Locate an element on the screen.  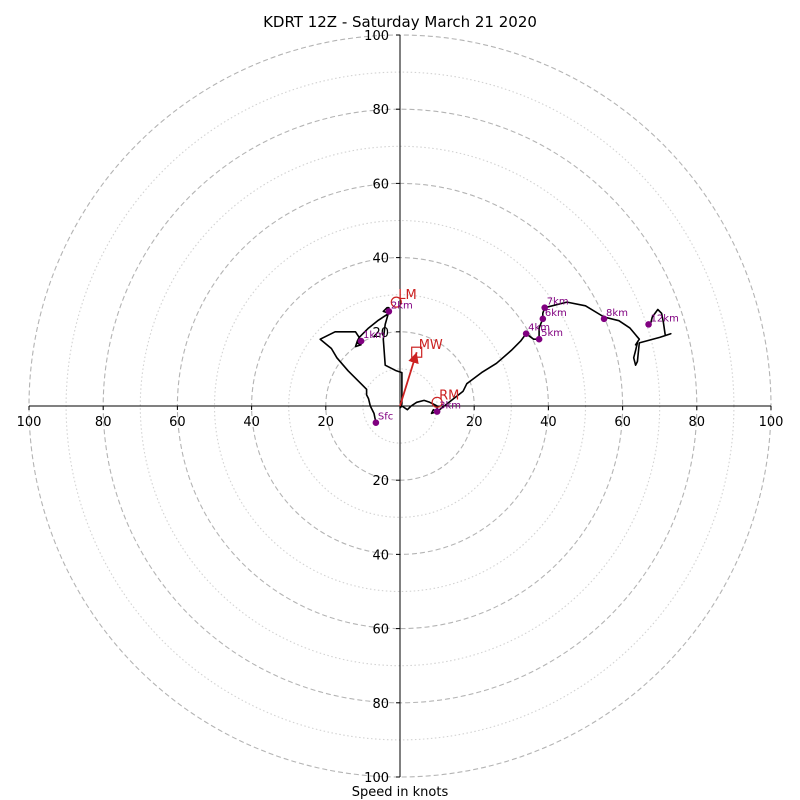
height-point-5km is located at coordinates (539, 339).